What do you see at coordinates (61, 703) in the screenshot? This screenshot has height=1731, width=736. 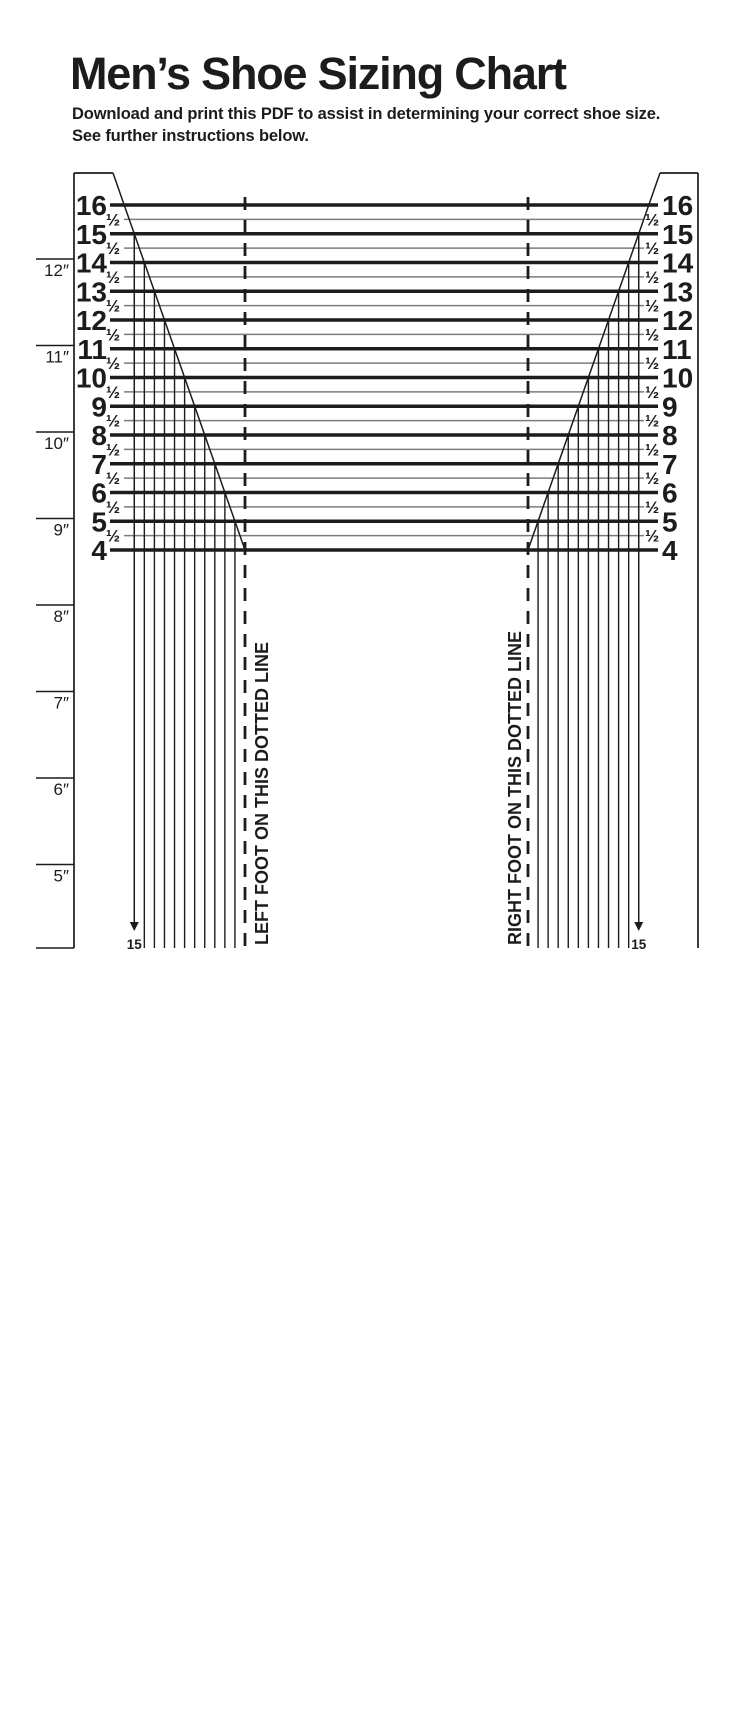 I see `ruler-label: 7″` at bounding box center [61, 703].